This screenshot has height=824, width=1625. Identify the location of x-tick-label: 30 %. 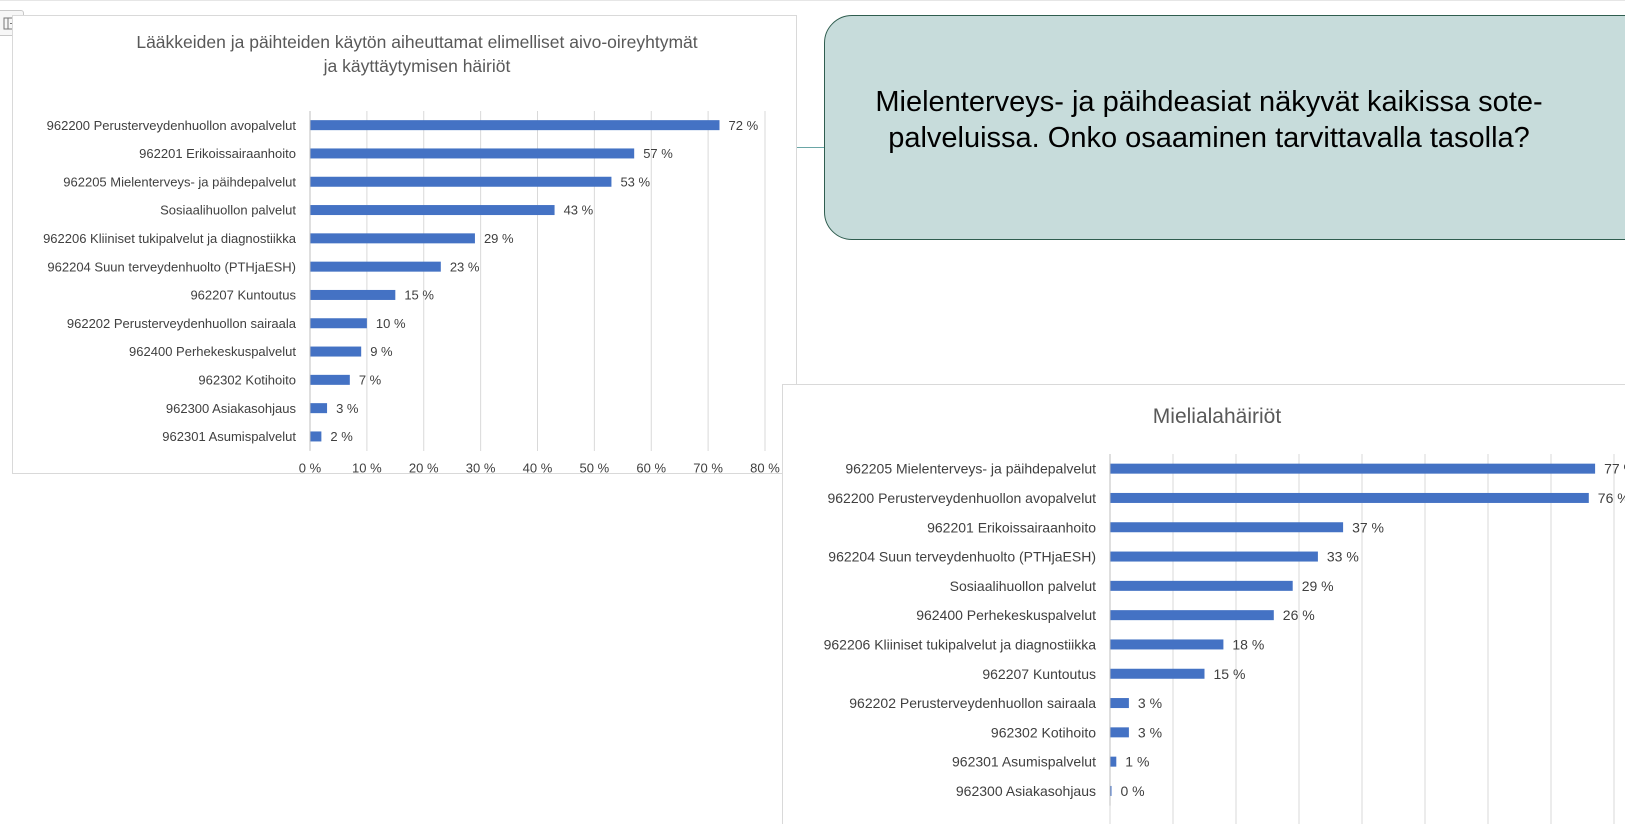
(481, 467).